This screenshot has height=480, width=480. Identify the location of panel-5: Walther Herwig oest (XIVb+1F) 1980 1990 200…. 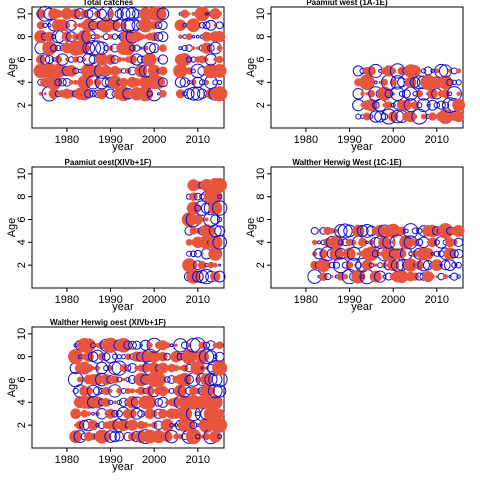
(117, 395).